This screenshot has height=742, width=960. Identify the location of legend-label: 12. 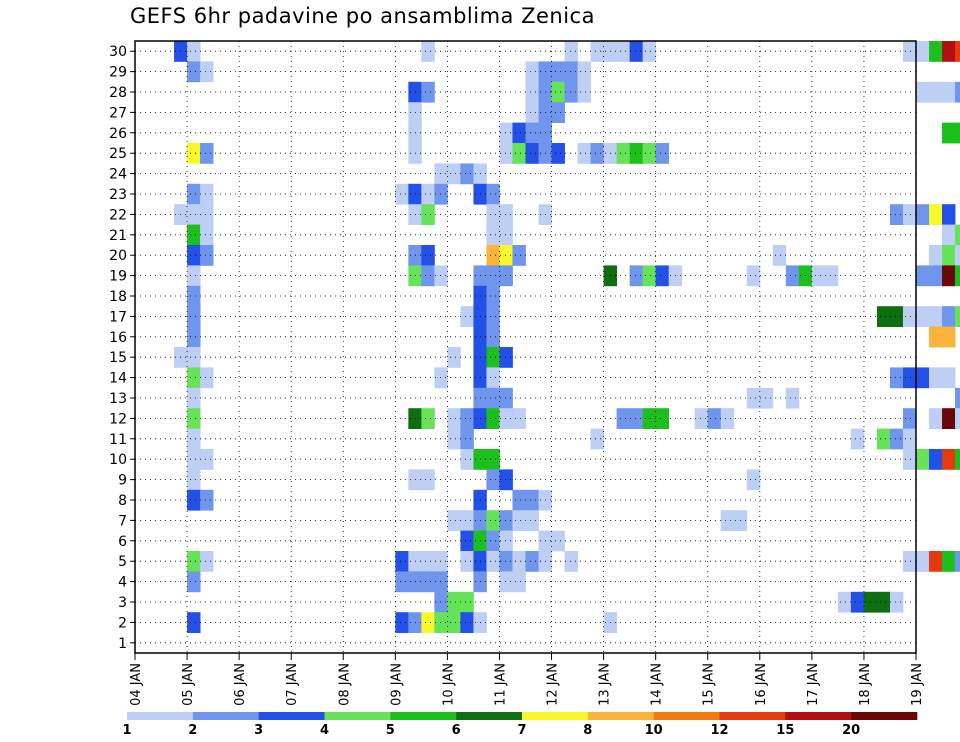
(719, 730).